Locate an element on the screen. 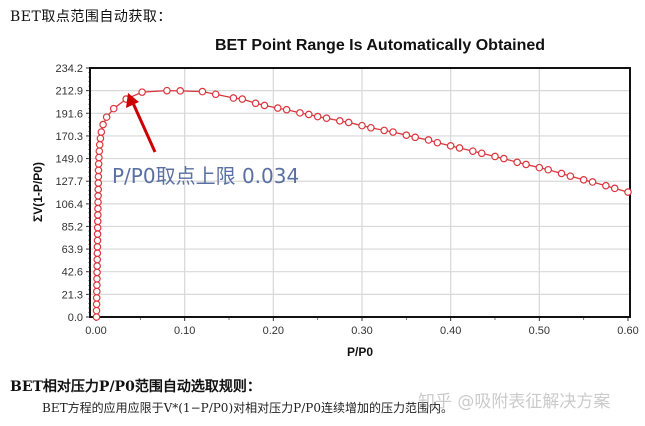 This screenshot has width=645, height=426. annotation-arrow-icon is located at coordinates (141, 123).